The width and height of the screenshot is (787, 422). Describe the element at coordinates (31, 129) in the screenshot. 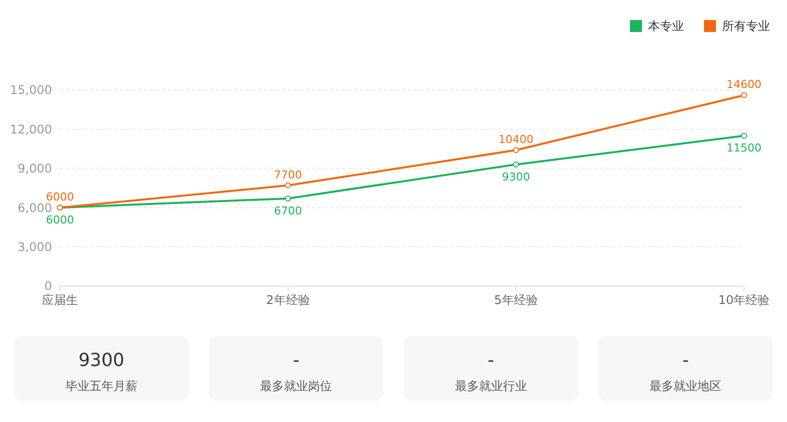

I see `y-tick-label: 12,000` at that location.